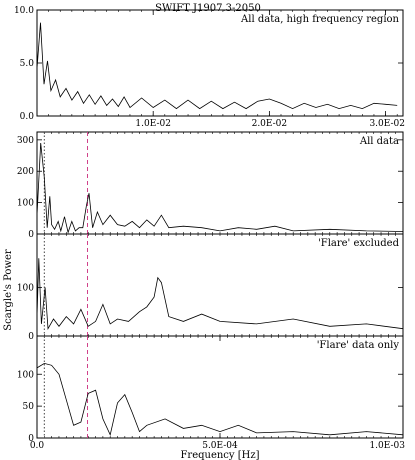 This screenshot has height=460, width=415. What do you see at coordinates (37, 446) in the screenshot?
I see `x-tick-label: 0.0` at bounding box center [37, 446].